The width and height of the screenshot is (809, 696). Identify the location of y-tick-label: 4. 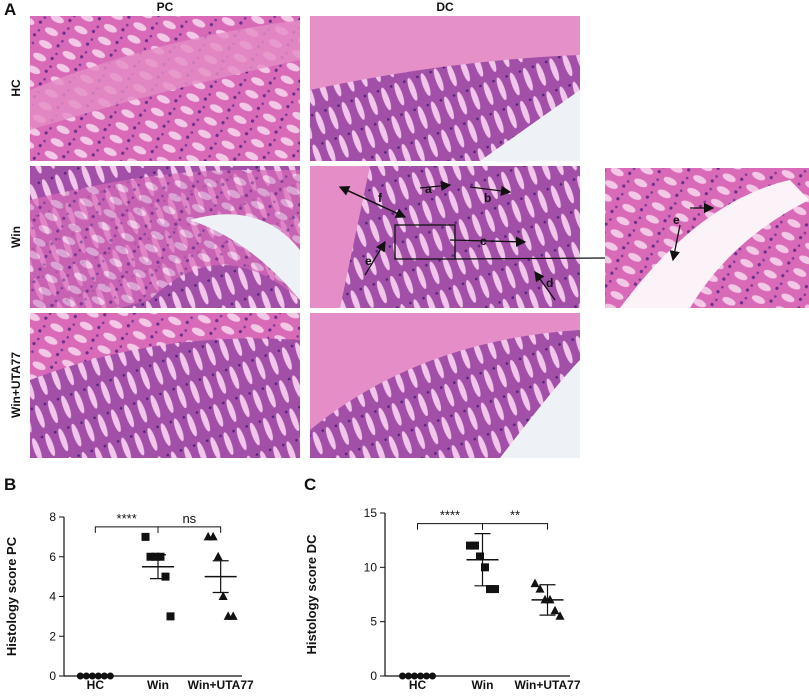
(52, 597).